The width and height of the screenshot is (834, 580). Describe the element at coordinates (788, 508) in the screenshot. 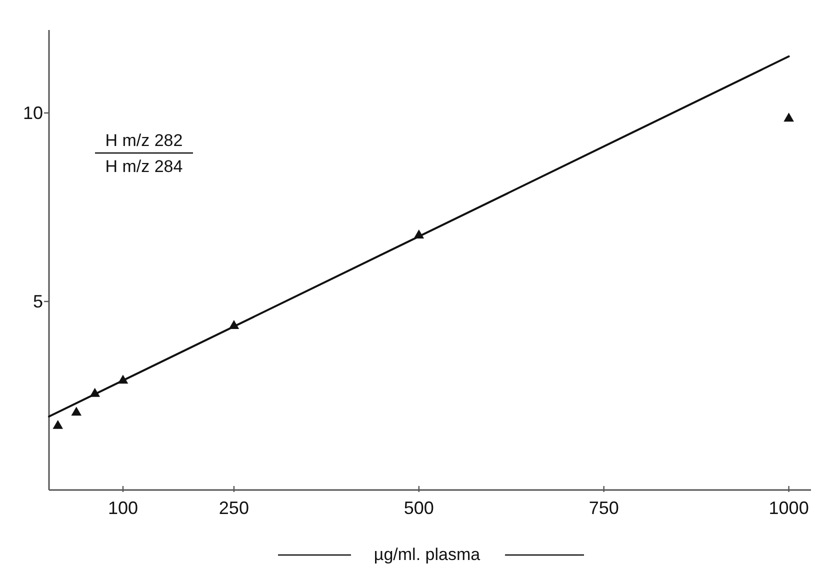

I see `x-tick-label: 1000` at that location.